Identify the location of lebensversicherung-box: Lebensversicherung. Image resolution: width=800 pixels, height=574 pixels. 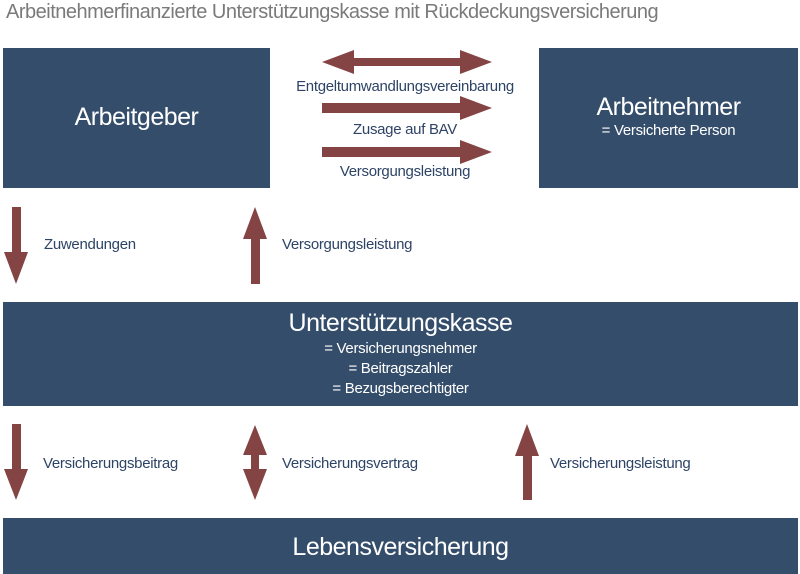
(400, 546).